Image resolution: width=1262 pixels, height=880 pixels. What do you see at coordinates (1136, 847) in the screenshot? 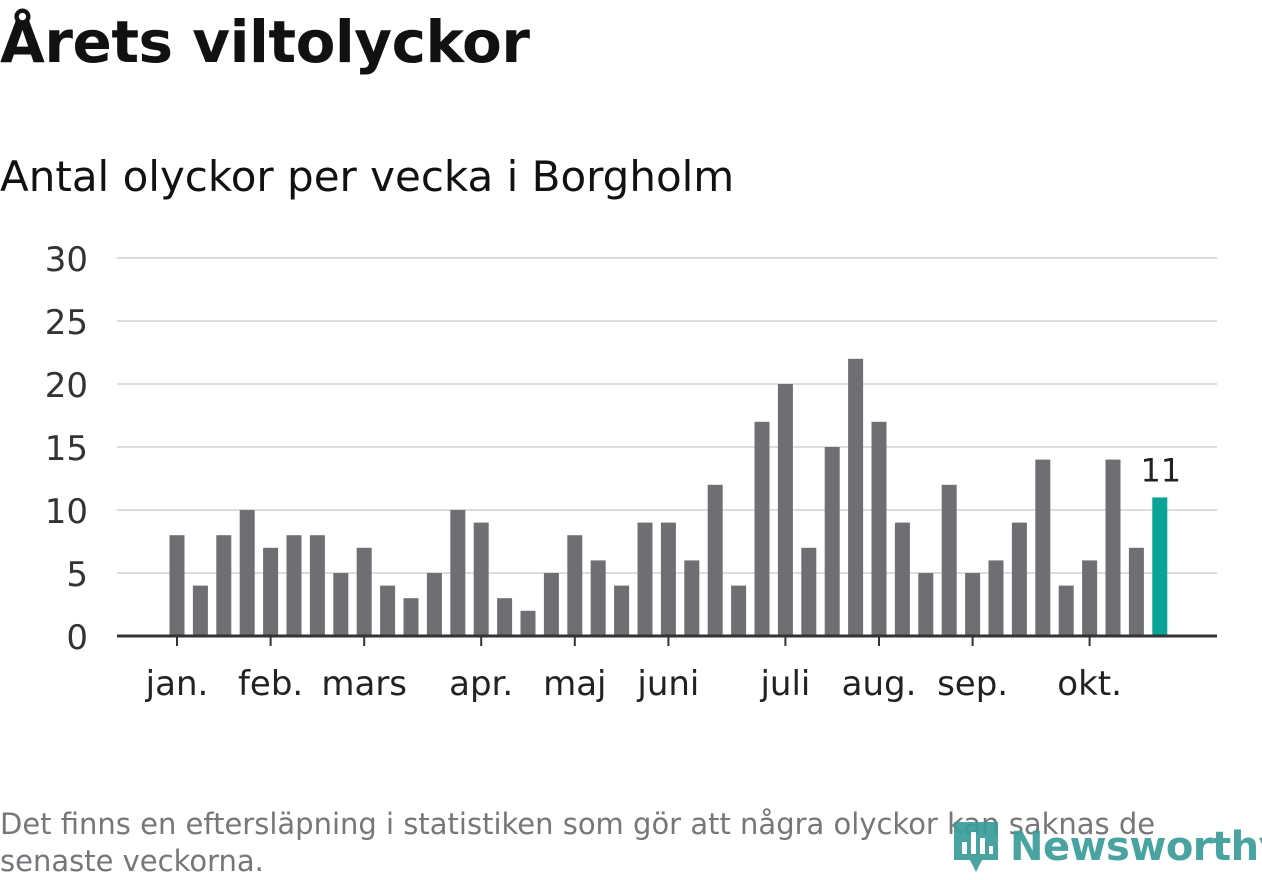
I see `logo-text: Newsworthy` at bounding box center [1136, 847].